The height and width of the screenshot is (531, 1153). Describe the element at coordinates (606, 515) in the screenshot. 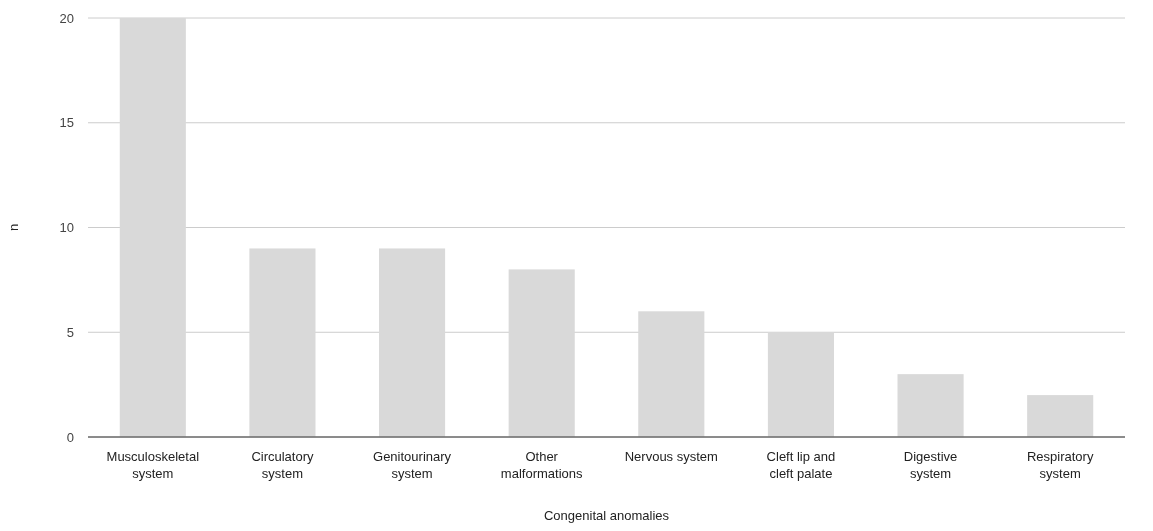

I see `x-axis-title: Congenital anomalies` at that location.